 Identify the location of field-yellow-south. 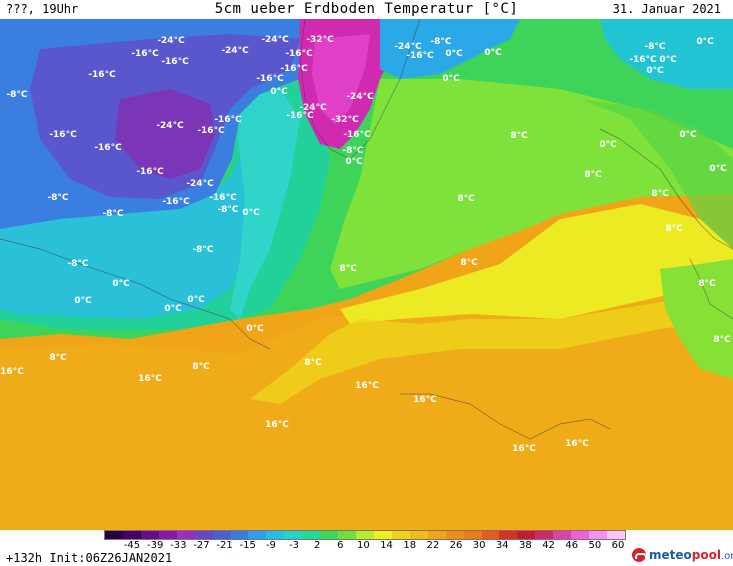
(491, 346).